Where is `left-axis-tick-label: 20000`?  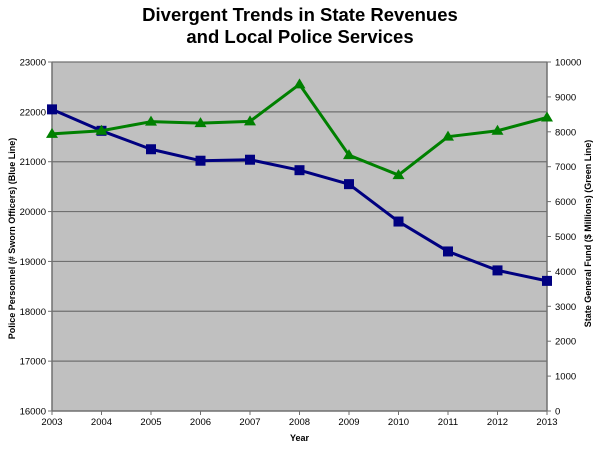 left-axis-tick-label: 20000 is located at coordinates (33, 212).